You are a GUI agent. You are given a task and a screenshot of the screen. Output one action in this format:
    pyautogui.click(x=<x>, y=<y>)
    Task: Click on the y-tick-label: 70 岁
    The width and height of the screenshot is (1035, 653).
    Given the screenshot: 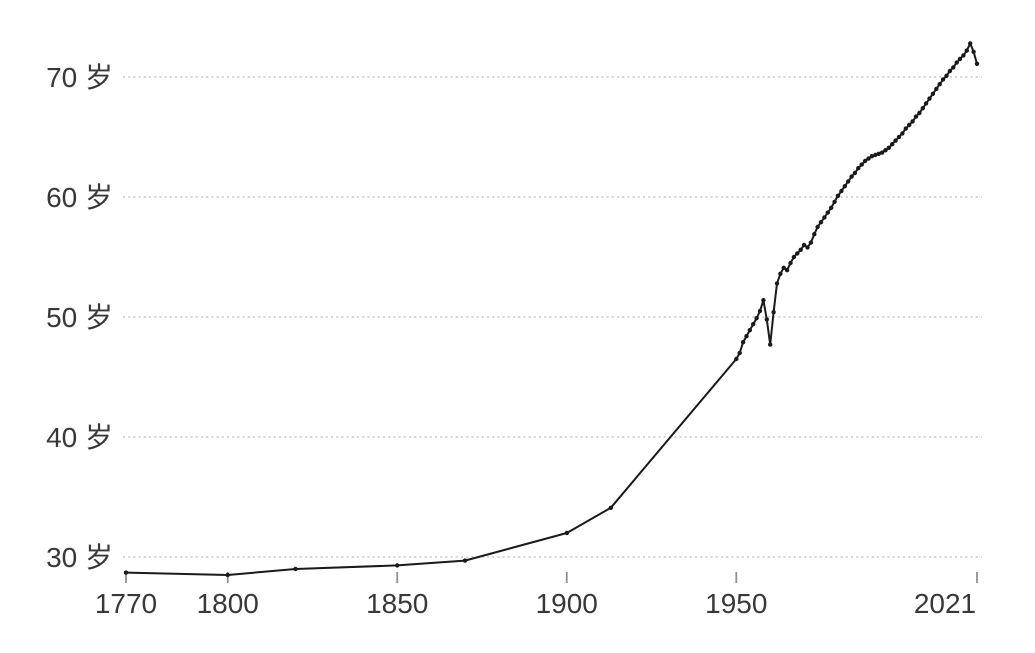 What is the action you would take?
    pyautogui.click(x=79, y=77)
    